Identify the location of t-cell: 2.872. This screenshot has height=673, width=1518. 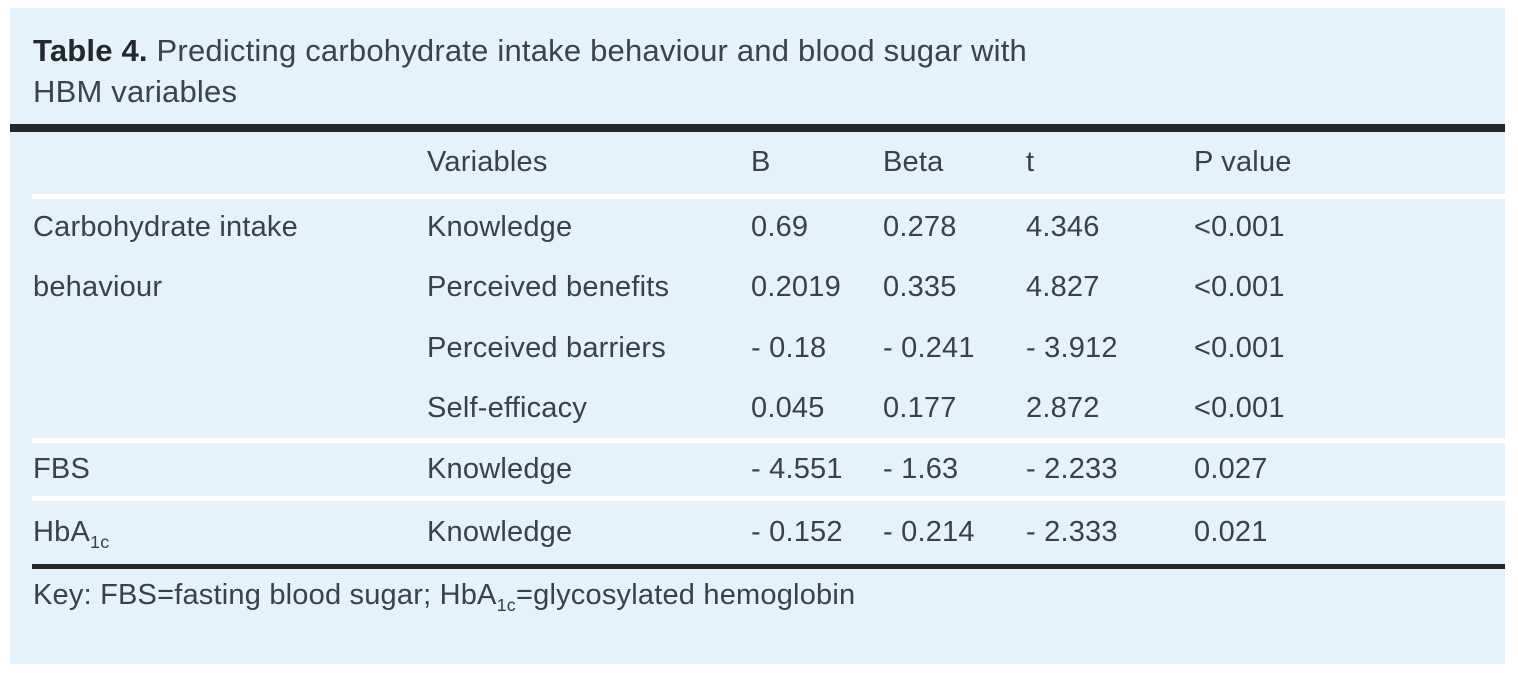
(1063, 407).